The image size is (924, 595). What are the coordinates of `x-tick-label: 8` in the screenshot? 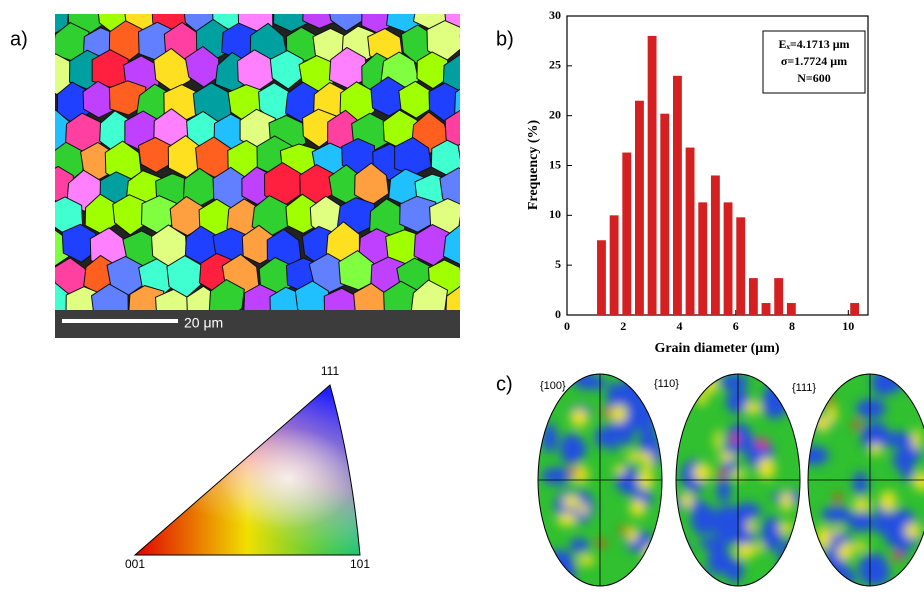 It's located at (792, 326).